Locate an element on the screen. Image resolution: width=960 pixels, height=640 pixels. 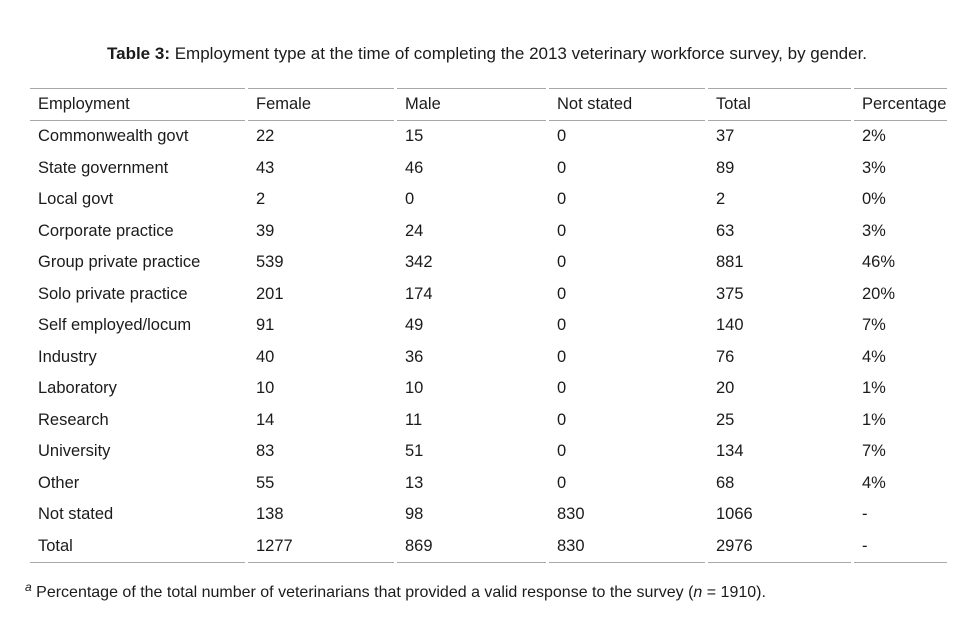
row-label: Industry is located at coordinates (67, 356).